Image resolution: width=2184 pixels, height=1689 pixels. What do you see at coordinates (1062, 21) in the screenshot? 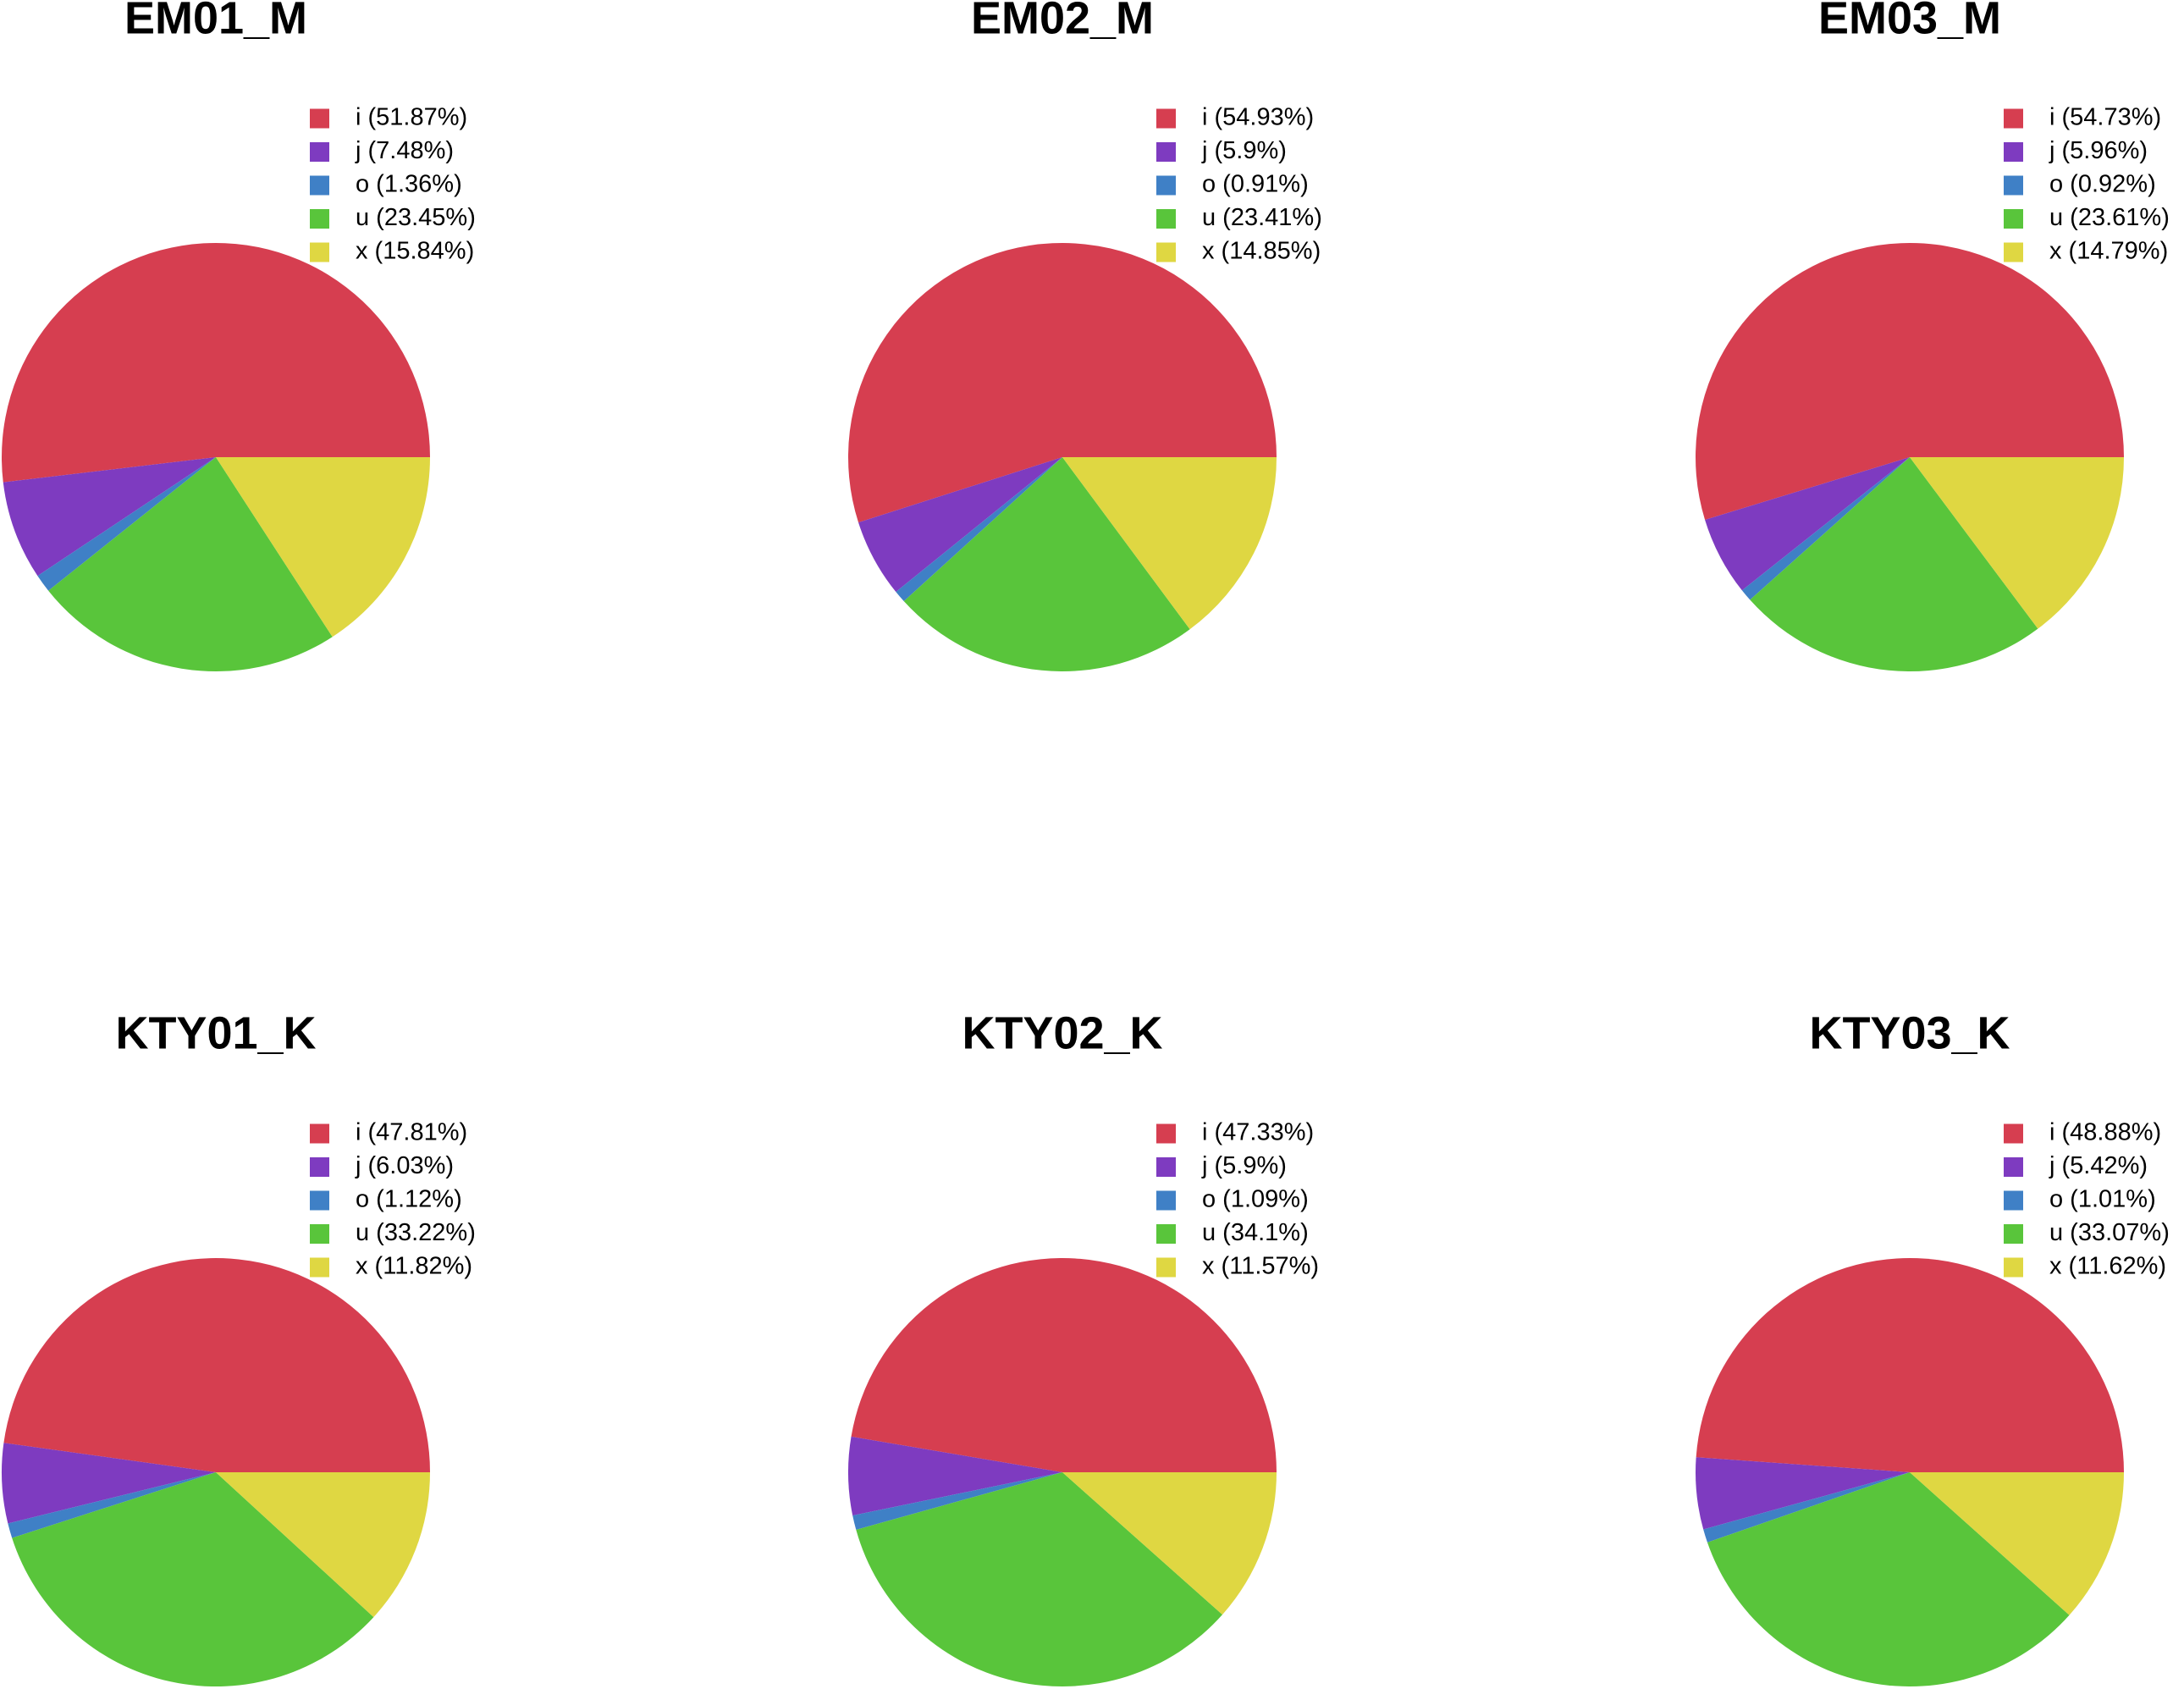
I see `chart-title: EM02_M` at bounding box center [1062, 21].